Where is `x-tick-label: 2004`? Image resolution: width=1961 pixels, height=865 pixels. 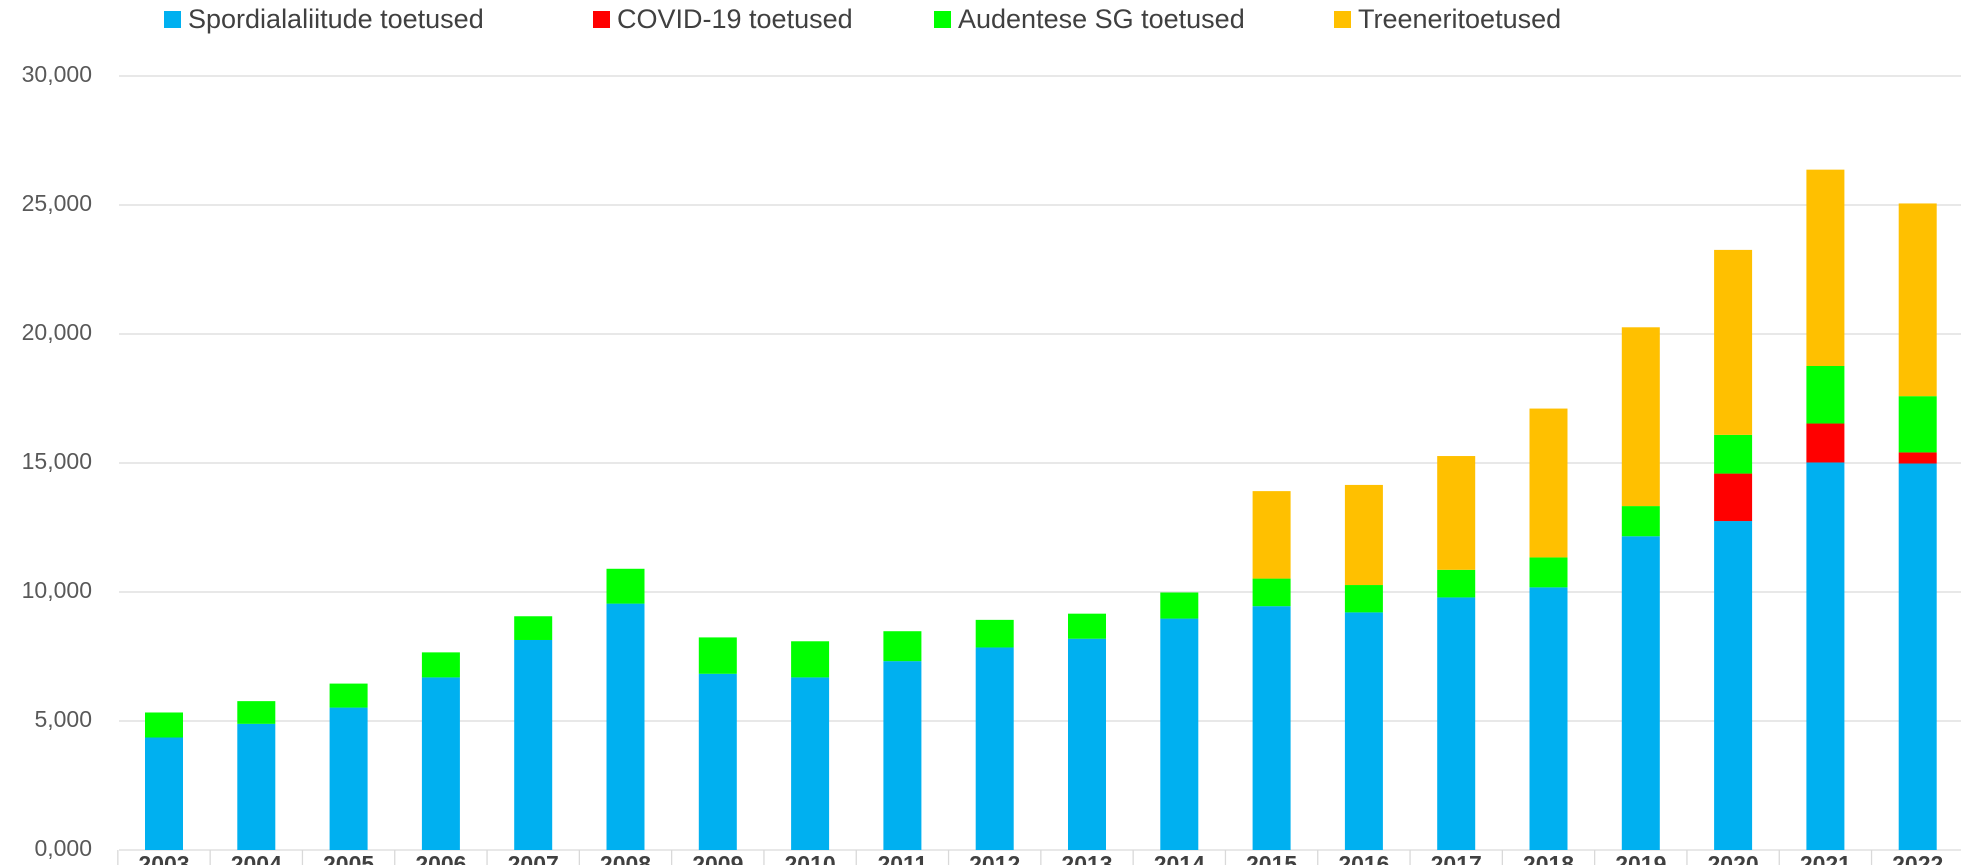 x-tick-label: 2004 is located at coordinates (256, 858).